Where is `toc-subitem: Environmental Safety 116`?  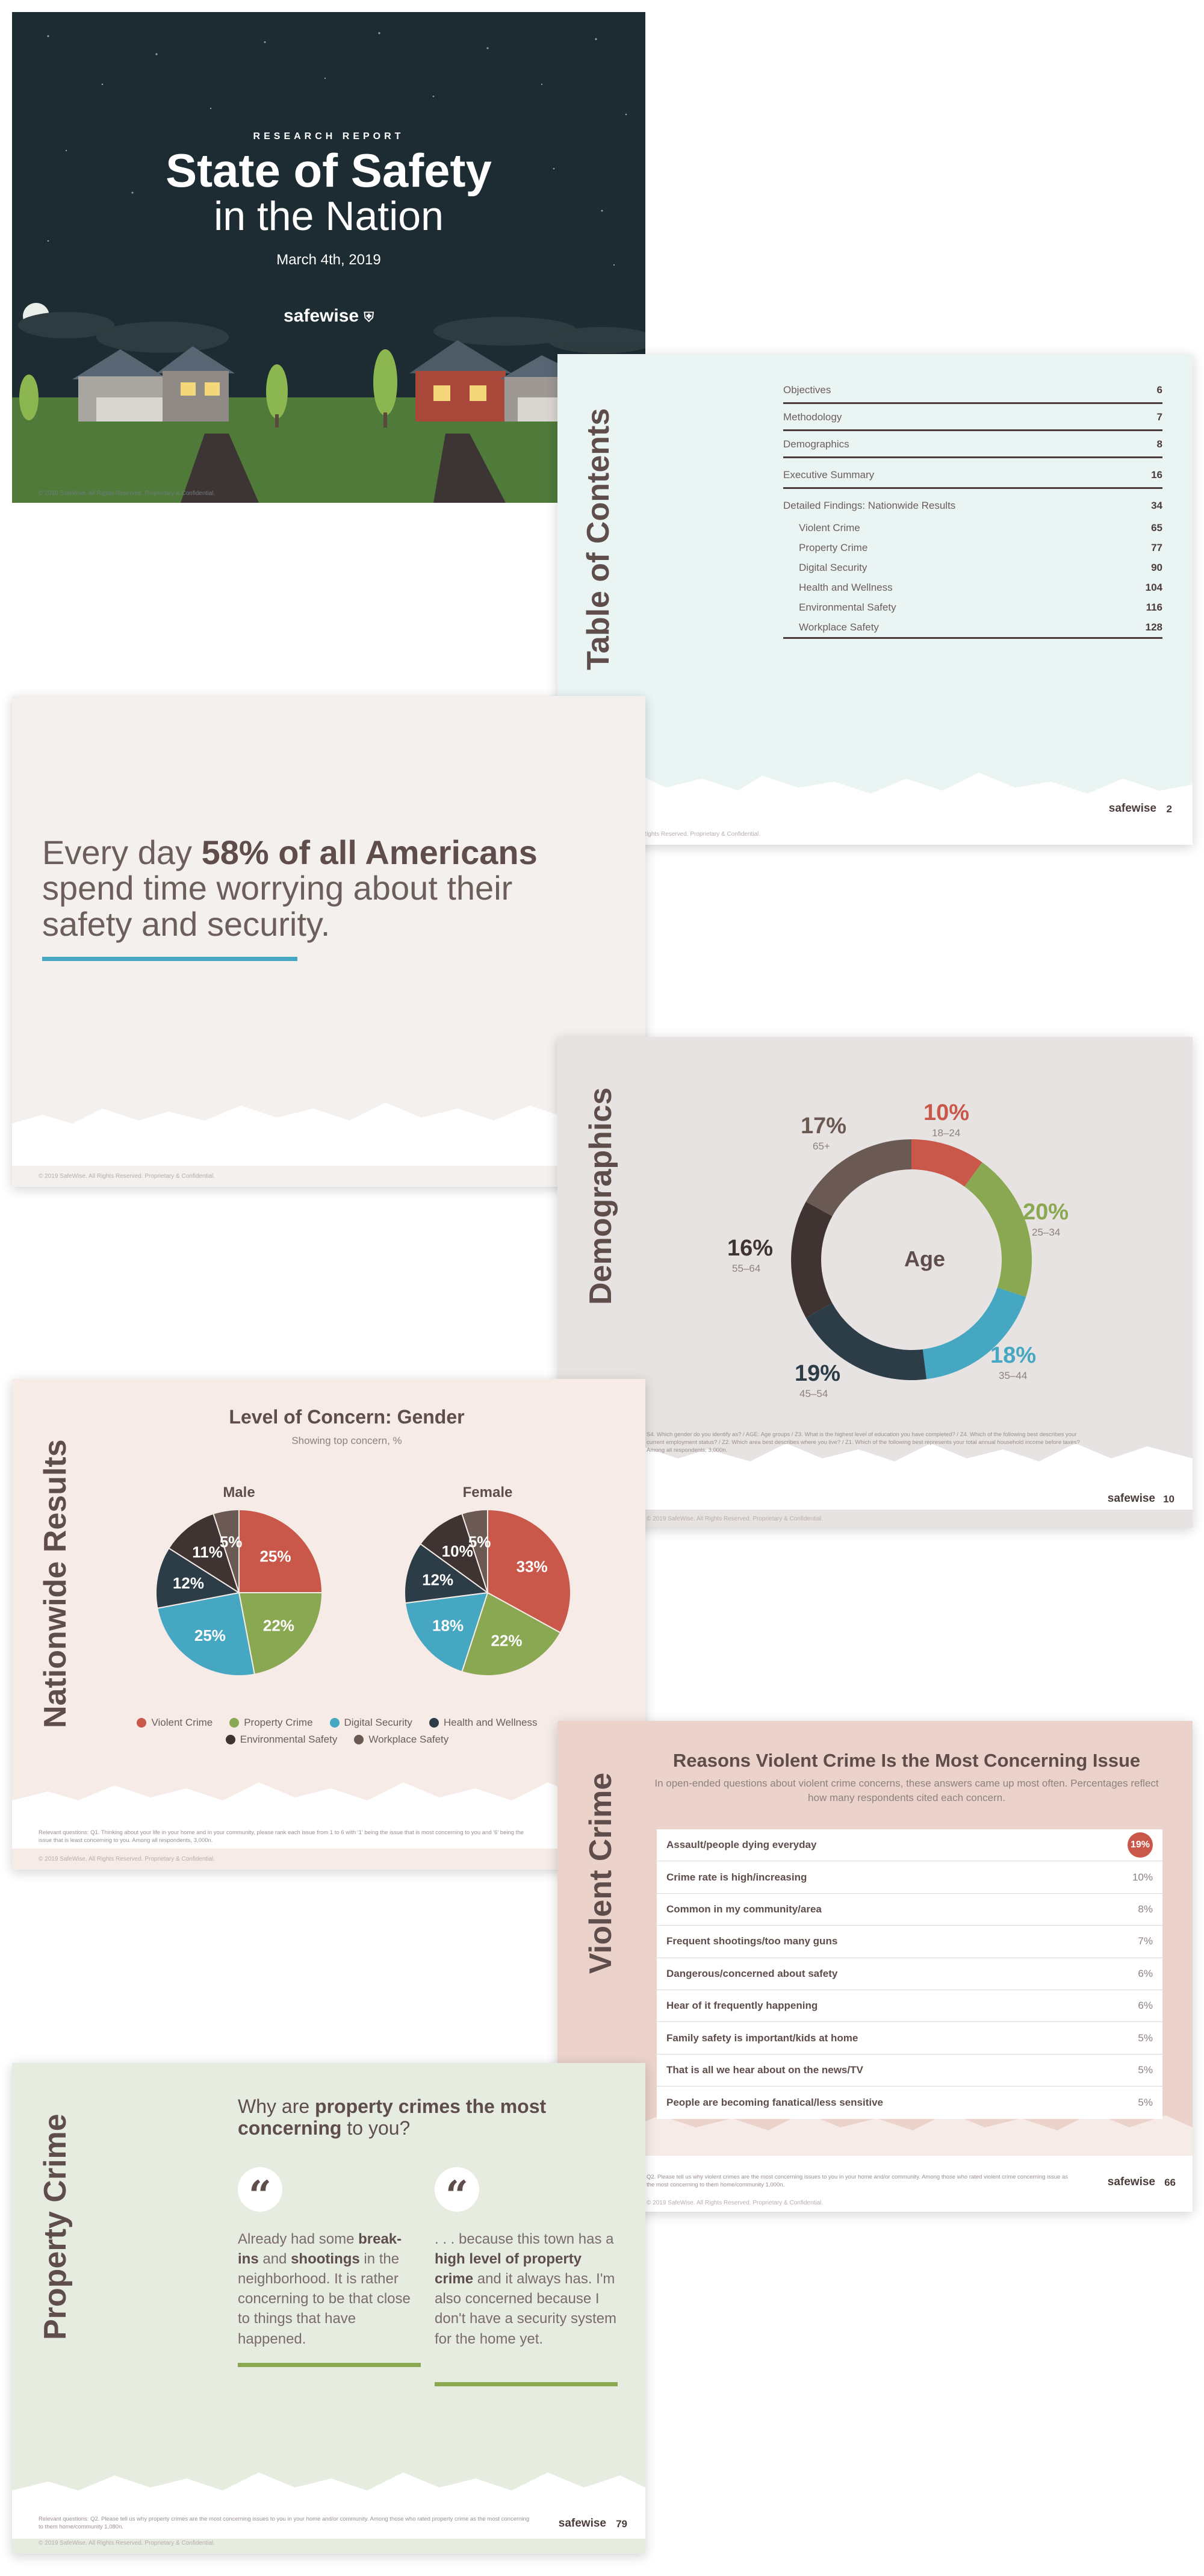
toc-subitem: Environmental Safety 116 is located at coordinates (972, 607).